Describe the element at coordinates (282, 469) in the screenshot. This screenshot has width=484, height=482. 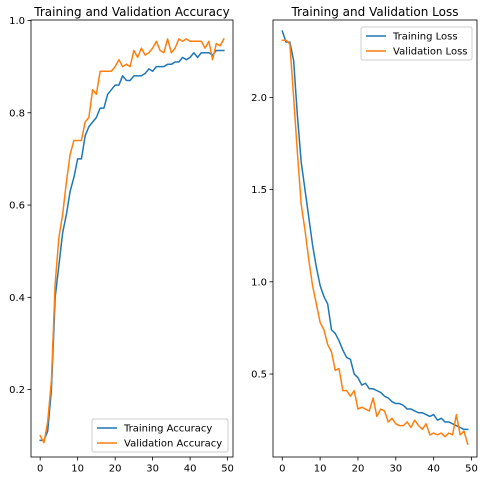
I see `loss-x-tick-label: 0` at that location.